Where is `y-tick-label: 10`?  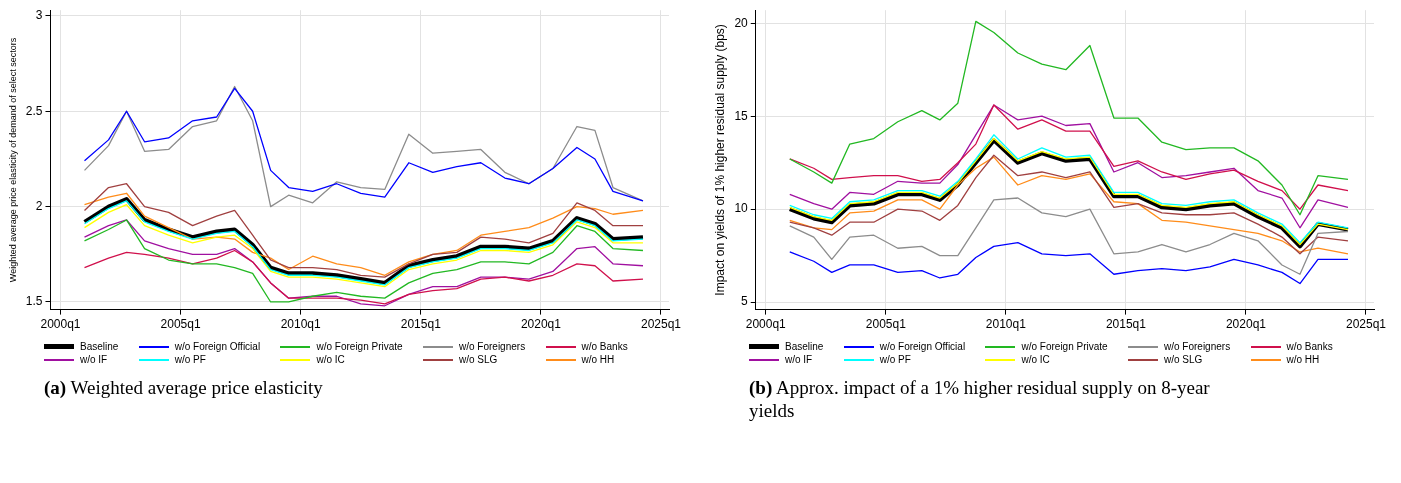 y-tick-label: 10 is located at coordinates (741, 208).